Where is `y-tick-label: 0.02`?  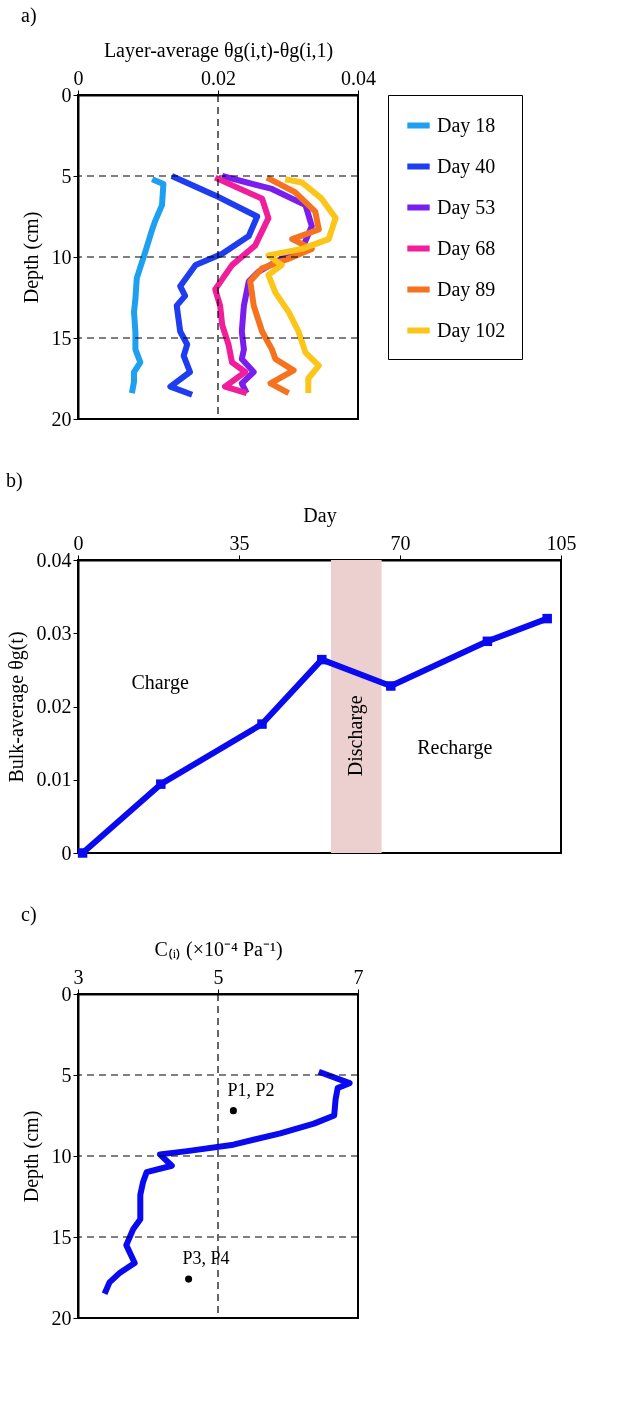
y-tick-label: 0.02 is located at coordinates (54, 706).